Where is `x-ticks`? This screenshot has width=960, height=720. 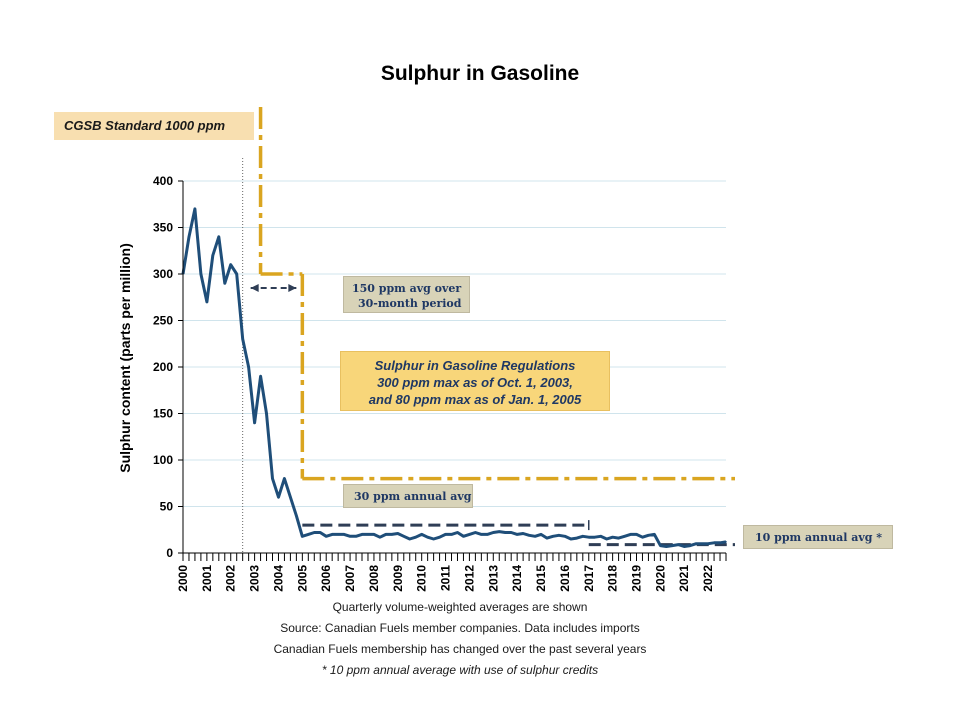
x-ticks is located at coordinates (454, 557).